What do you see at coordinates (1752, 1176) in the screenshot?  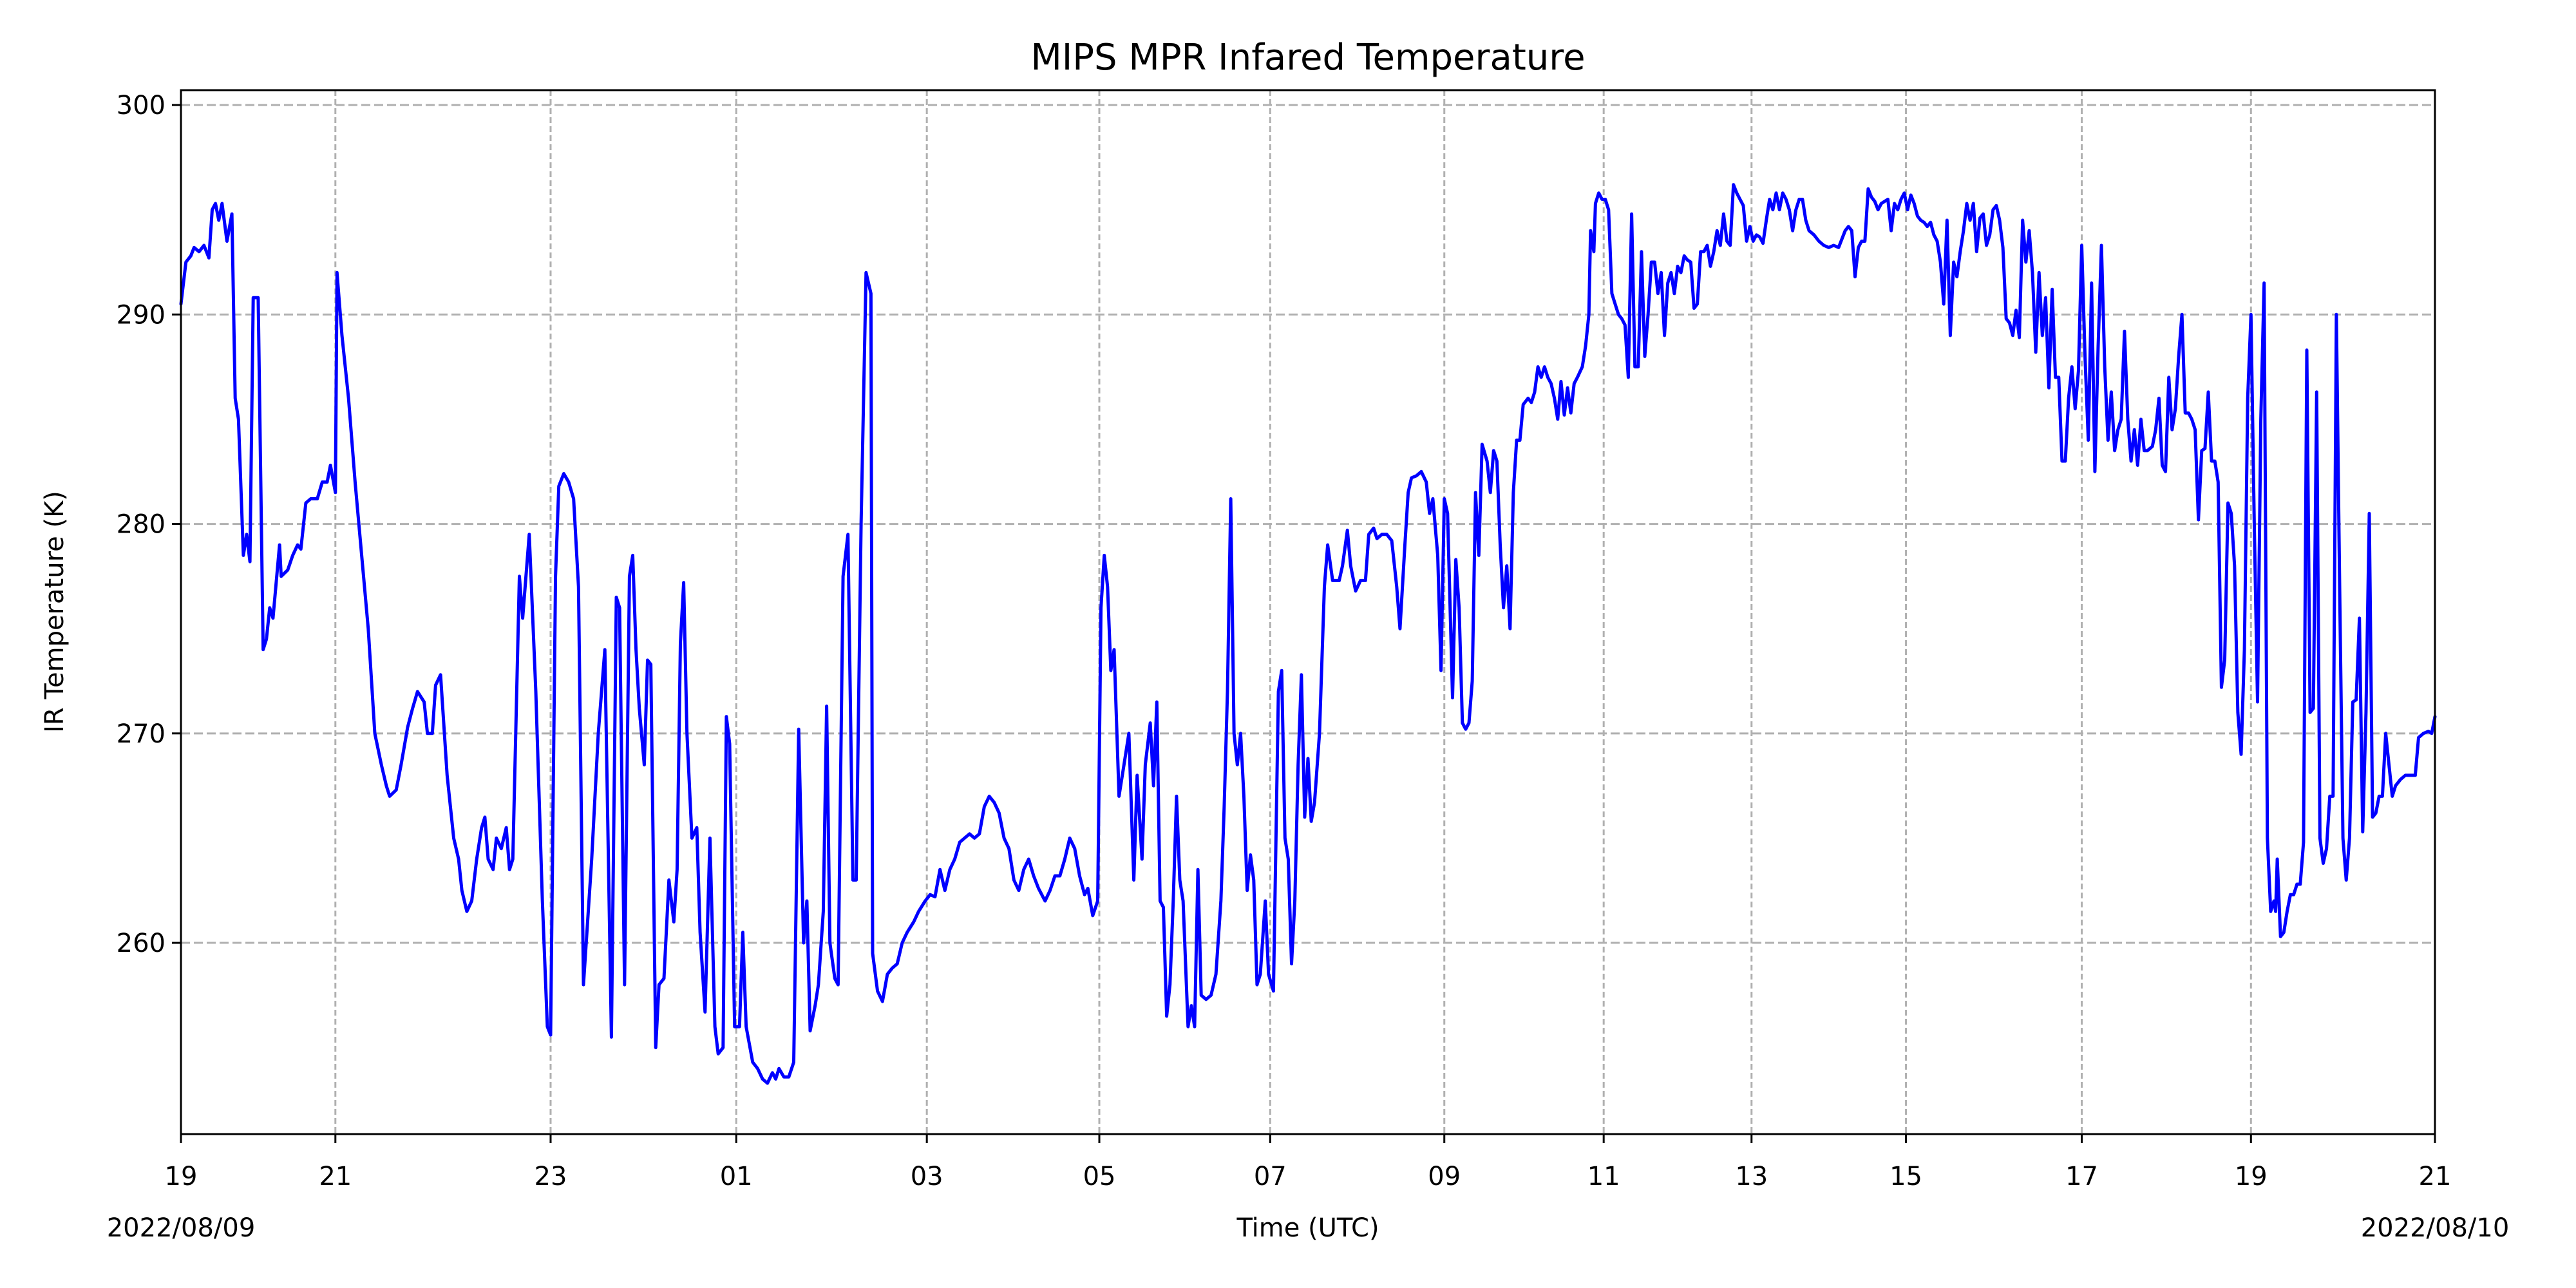 I see `x-tick-label: 13` at bounding box center [1752, 1176].